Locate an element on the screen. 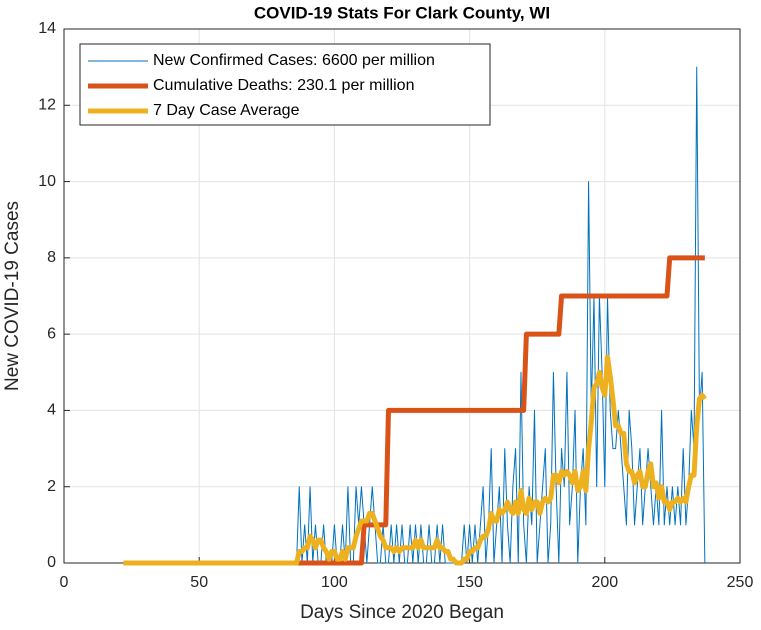  legend-box is located at coordinates (285, 84).